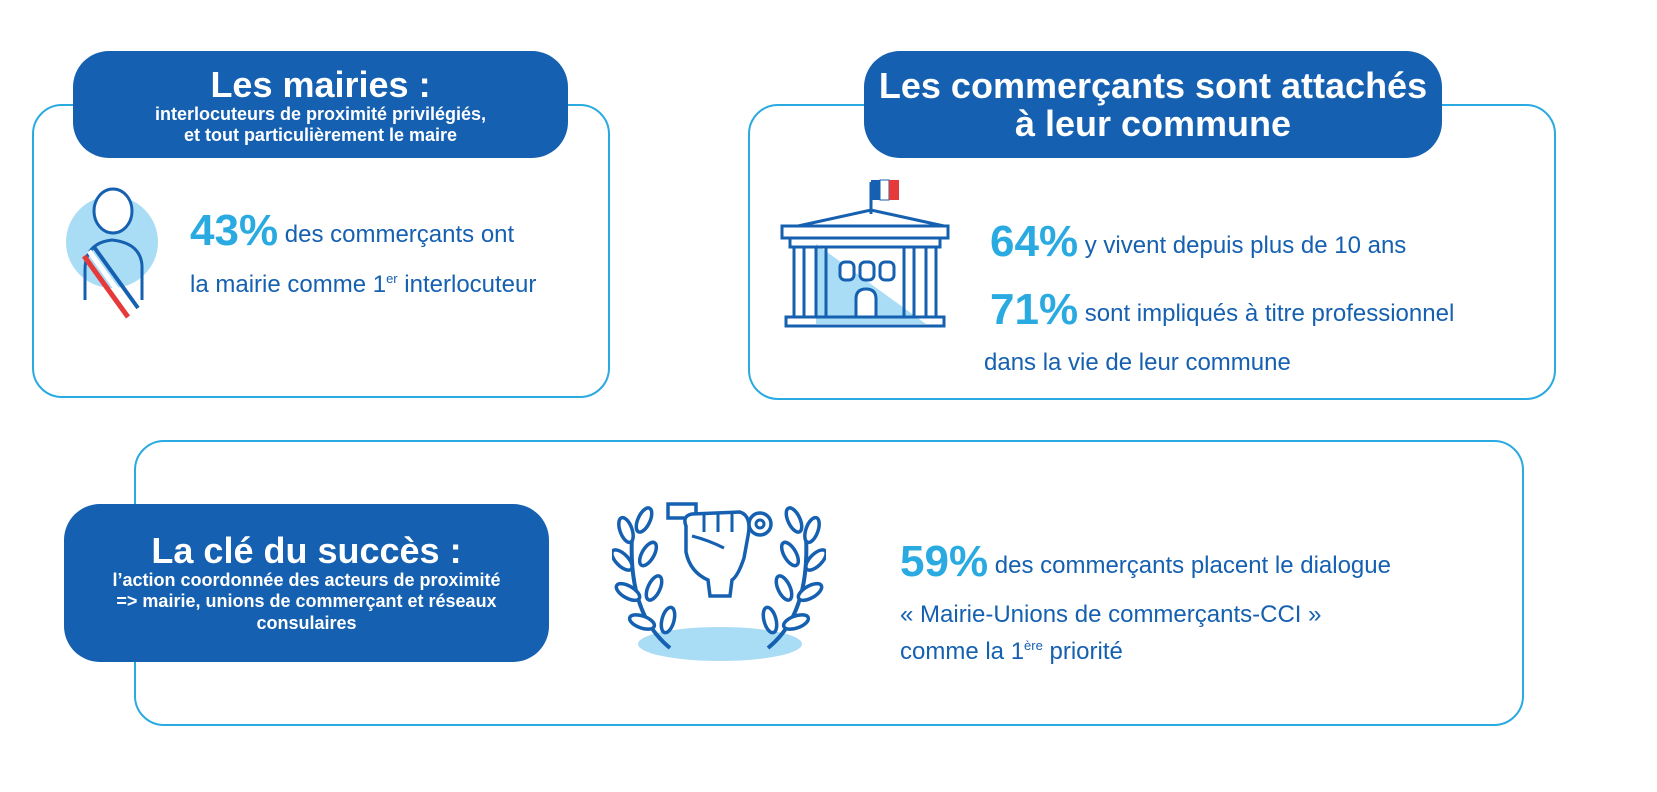 This screenshot has width=1657, height=792. I want to click on mairies-stat-pct: 43%, so click(234, 230).